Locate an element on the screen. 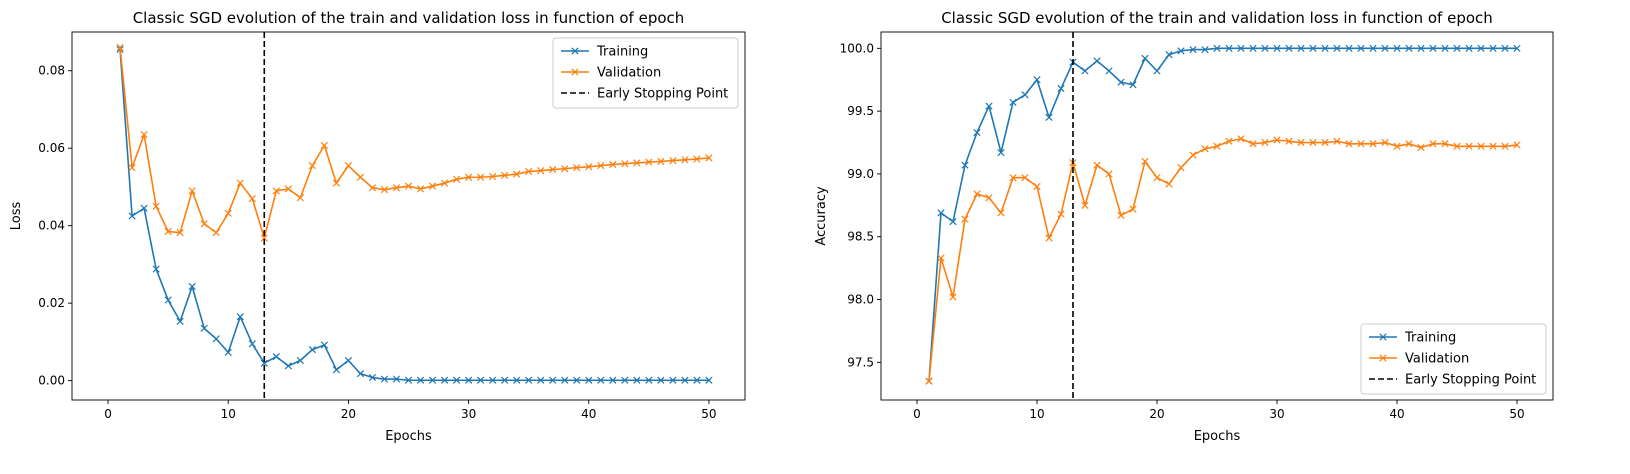  y-tick-label: 99.0 is located at coordinates (860, 174).